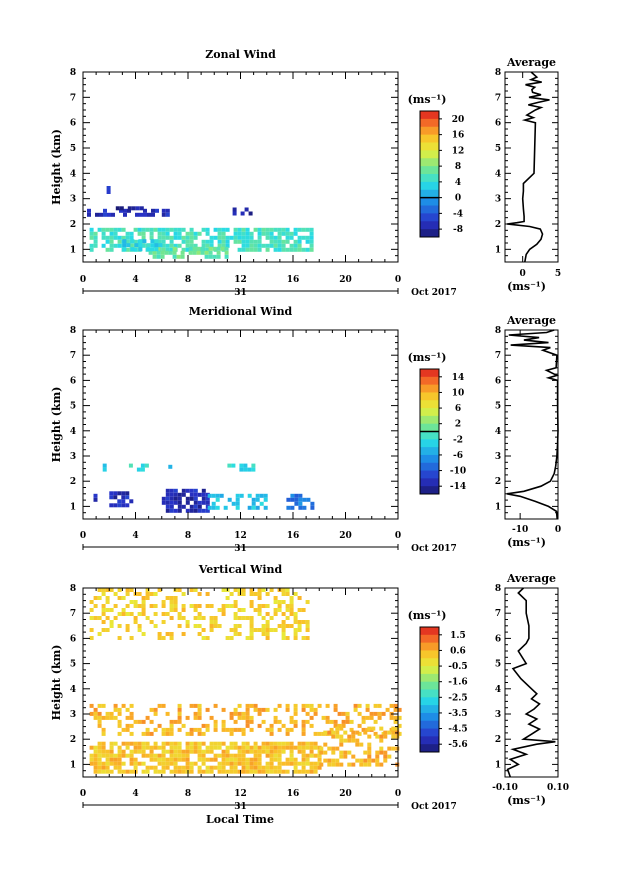  I want to click on average-y-tick-label: 8, so click(498, 589).